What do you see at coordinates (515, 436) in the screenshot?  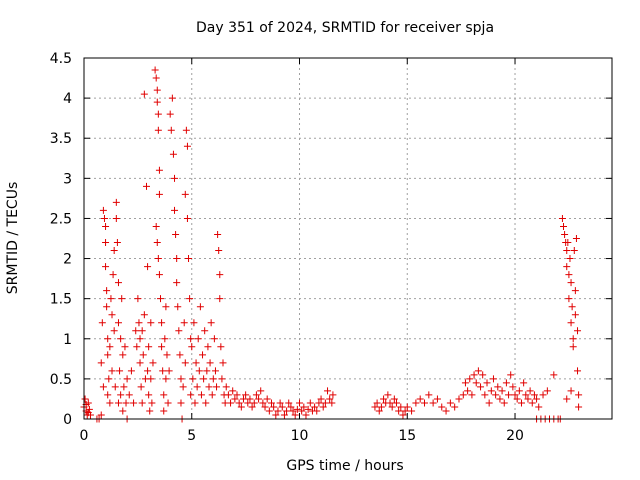 I see `x-tick-label: 20` at bounding box center [515, 436].